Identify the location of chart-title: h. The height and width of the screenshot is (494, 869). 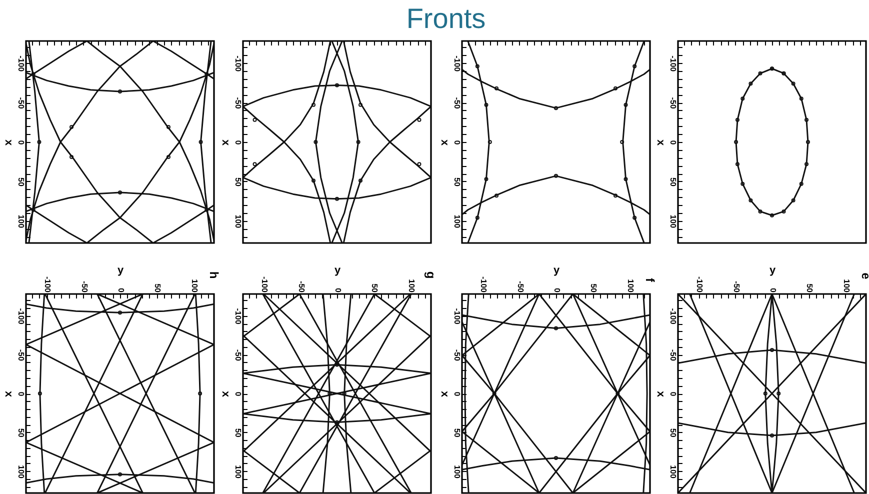
(214, 275).